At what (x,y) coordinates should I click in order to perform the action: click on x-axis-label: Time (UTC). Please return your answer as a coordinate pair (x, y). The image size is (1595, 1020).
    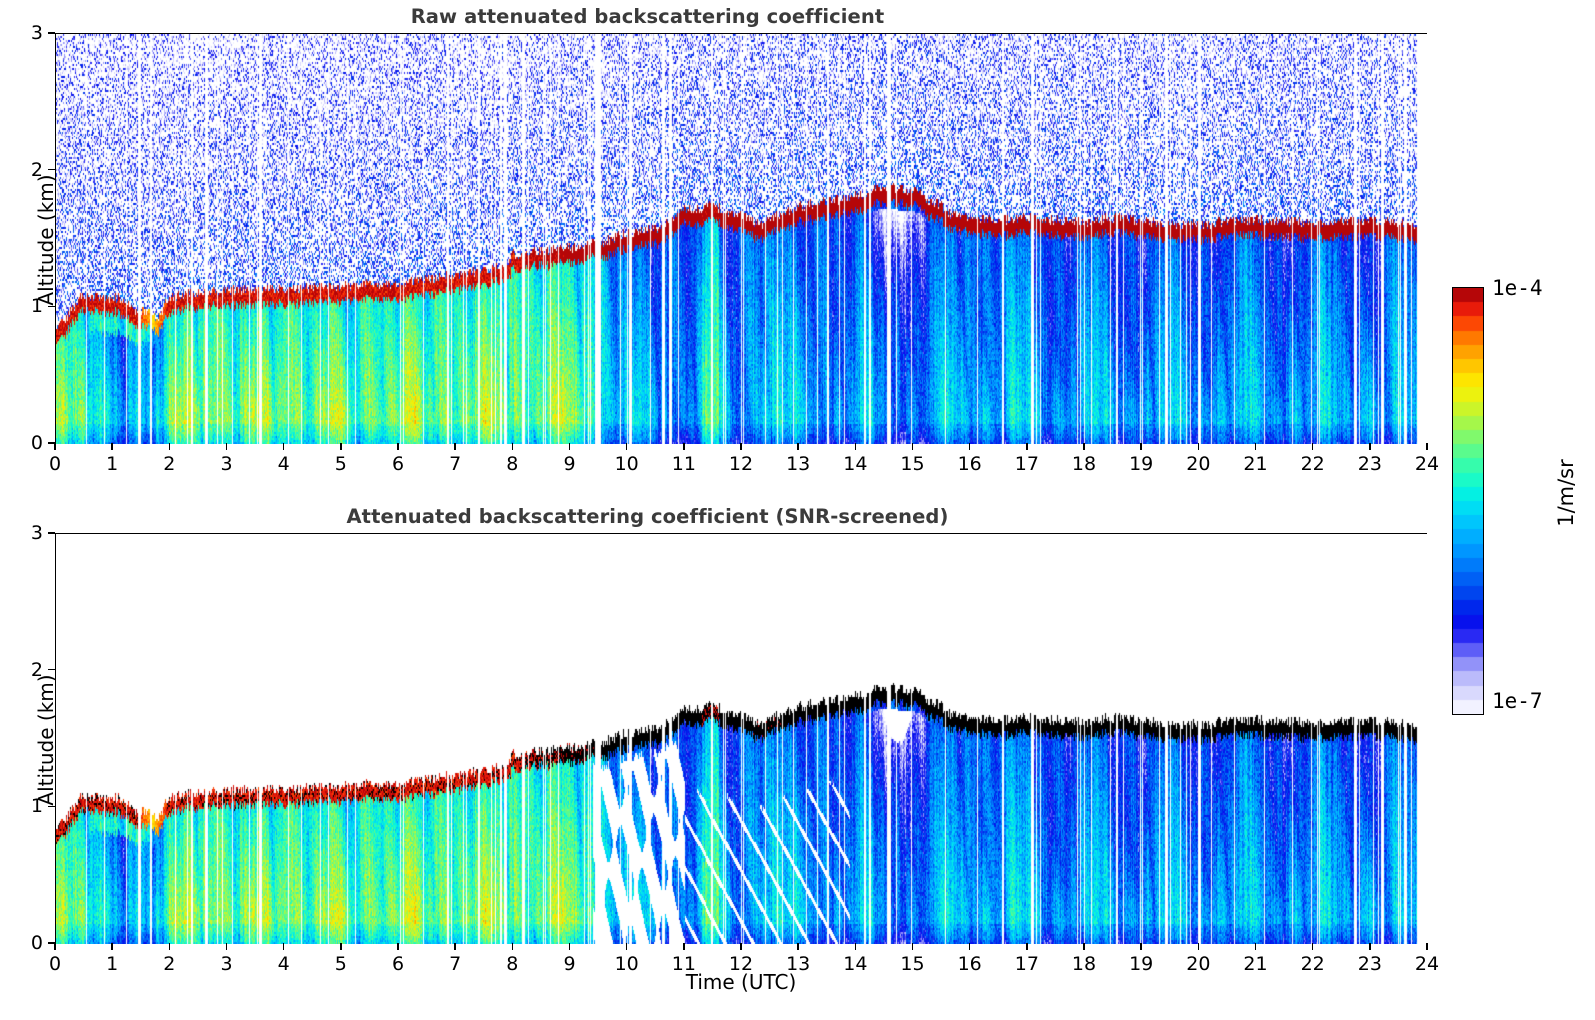
    Looking at the image, I should click on (741, 982).